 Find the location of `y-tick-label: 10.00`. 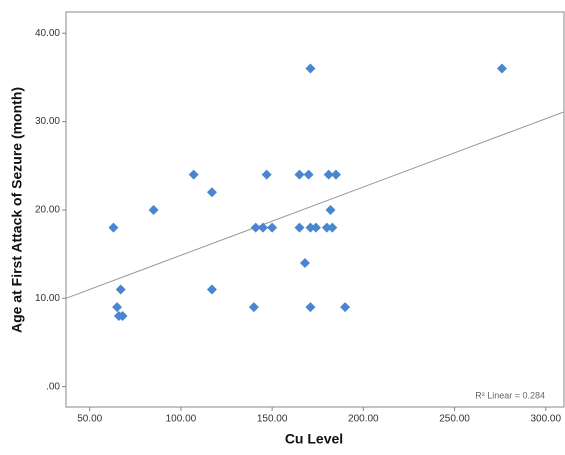

y-tick-label: 10.00 is located at coordinates (47, 298).